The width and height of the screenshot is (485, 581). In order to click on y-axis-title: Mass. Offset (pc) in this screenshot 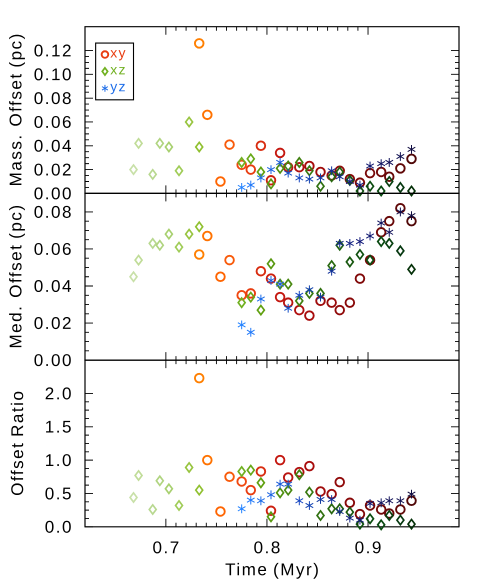, I will do `click(17, 109)`.